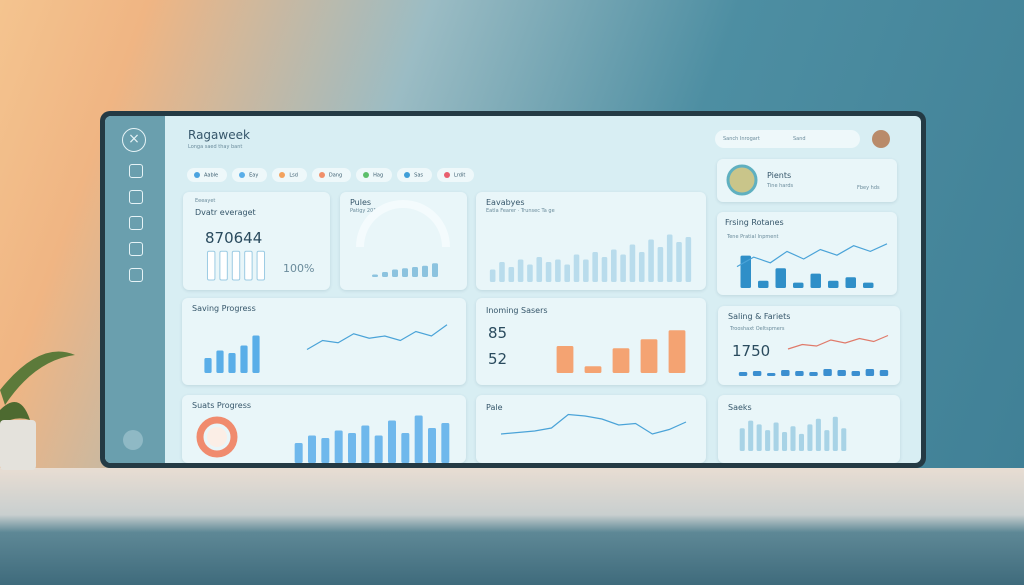  Describe the element at coordinates (520, 211) in the screenshot. I see `panel-subtitle: Eatla Fearer · Trunsec Ta ge` at that location.